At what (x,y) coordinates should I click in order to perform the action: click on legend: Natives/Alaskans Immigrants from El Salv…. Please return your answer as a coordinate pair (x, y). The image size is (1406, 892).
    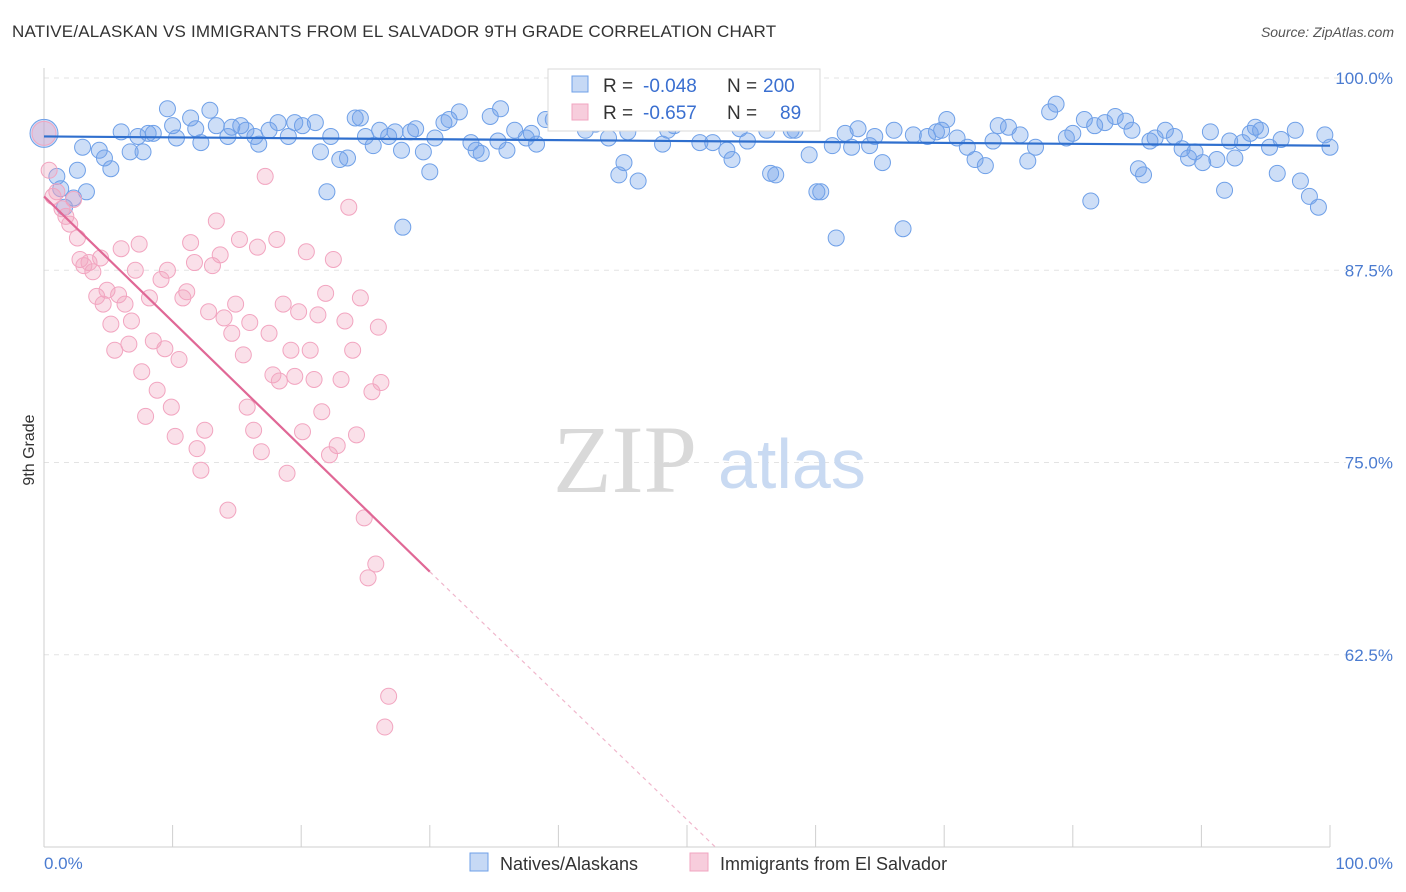
    Looking at the image, I should click on (708, 863).